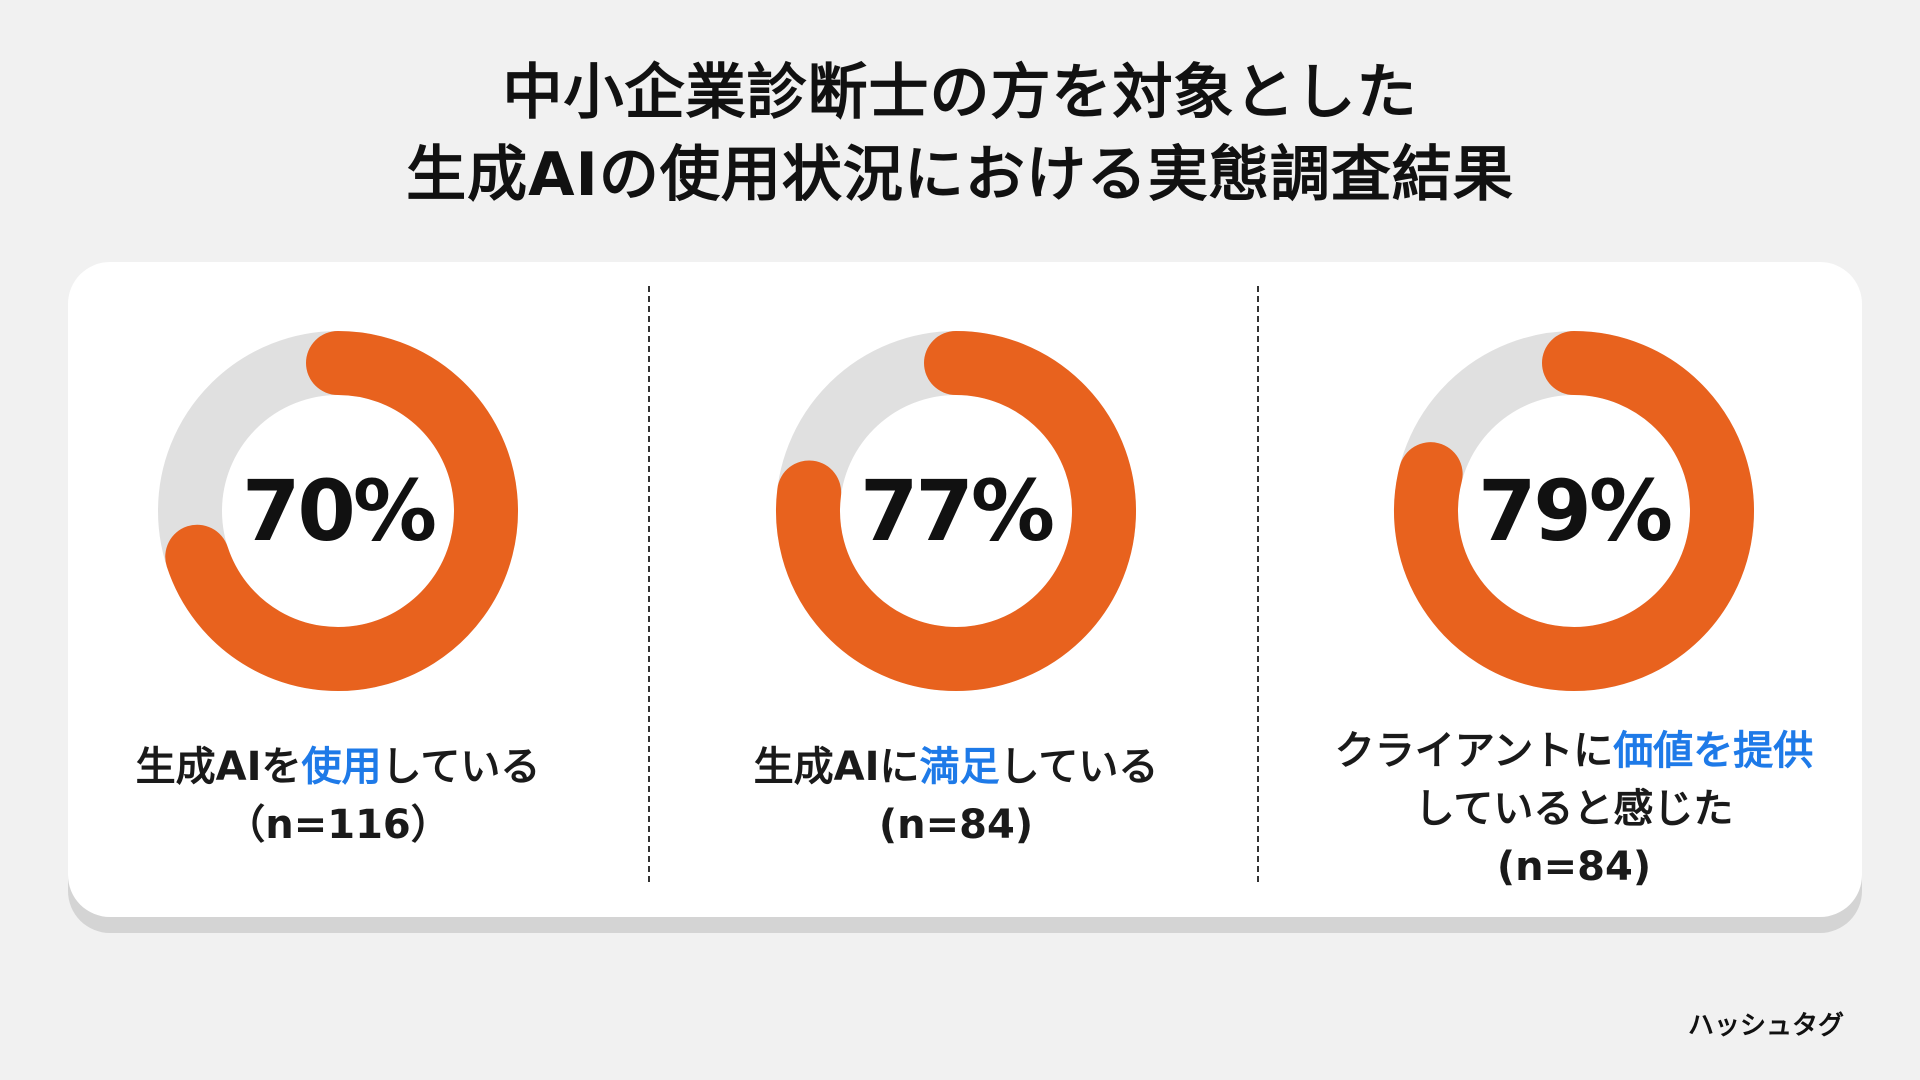 Image resolution: width=1920 pixels, height=1080 pixels. I want to click on title-line-1: 中小企業診断士の方を対象とした, so click(960, 93).